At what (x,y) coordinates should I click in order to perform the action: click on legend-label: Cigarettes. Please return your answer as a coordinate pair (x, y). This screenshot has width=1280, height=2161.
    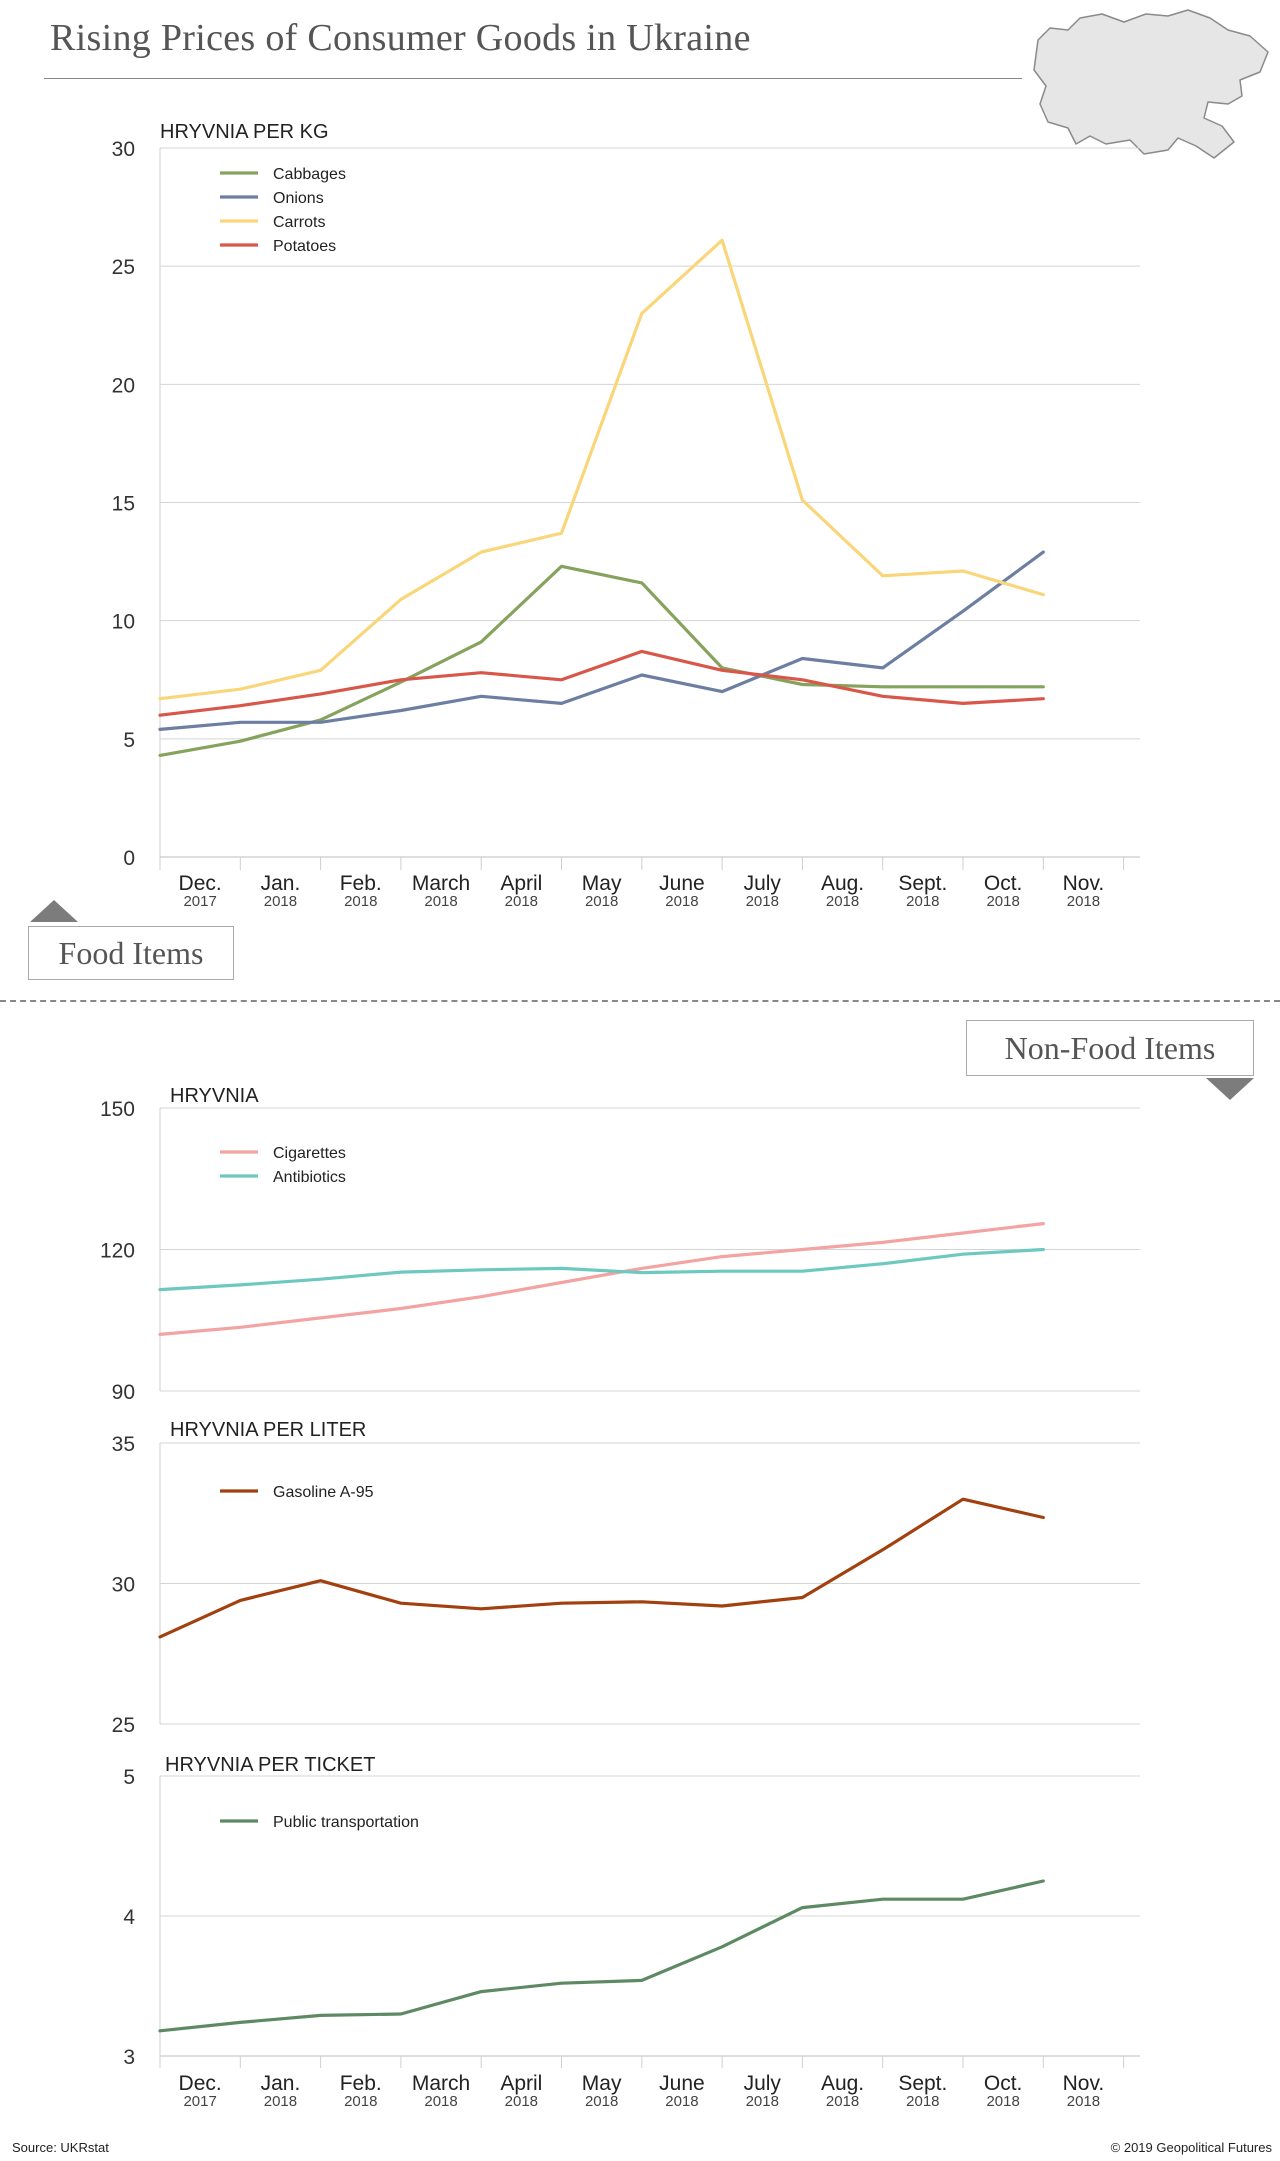
    Looking at the image, I should click on (309, 1153).